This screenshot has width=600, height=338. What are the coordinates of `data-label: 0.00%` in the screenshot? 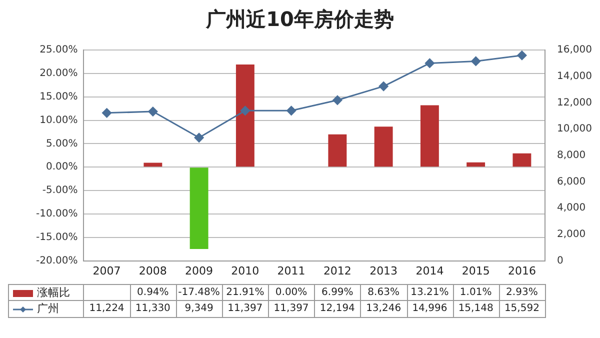 It's located at (292, 292).